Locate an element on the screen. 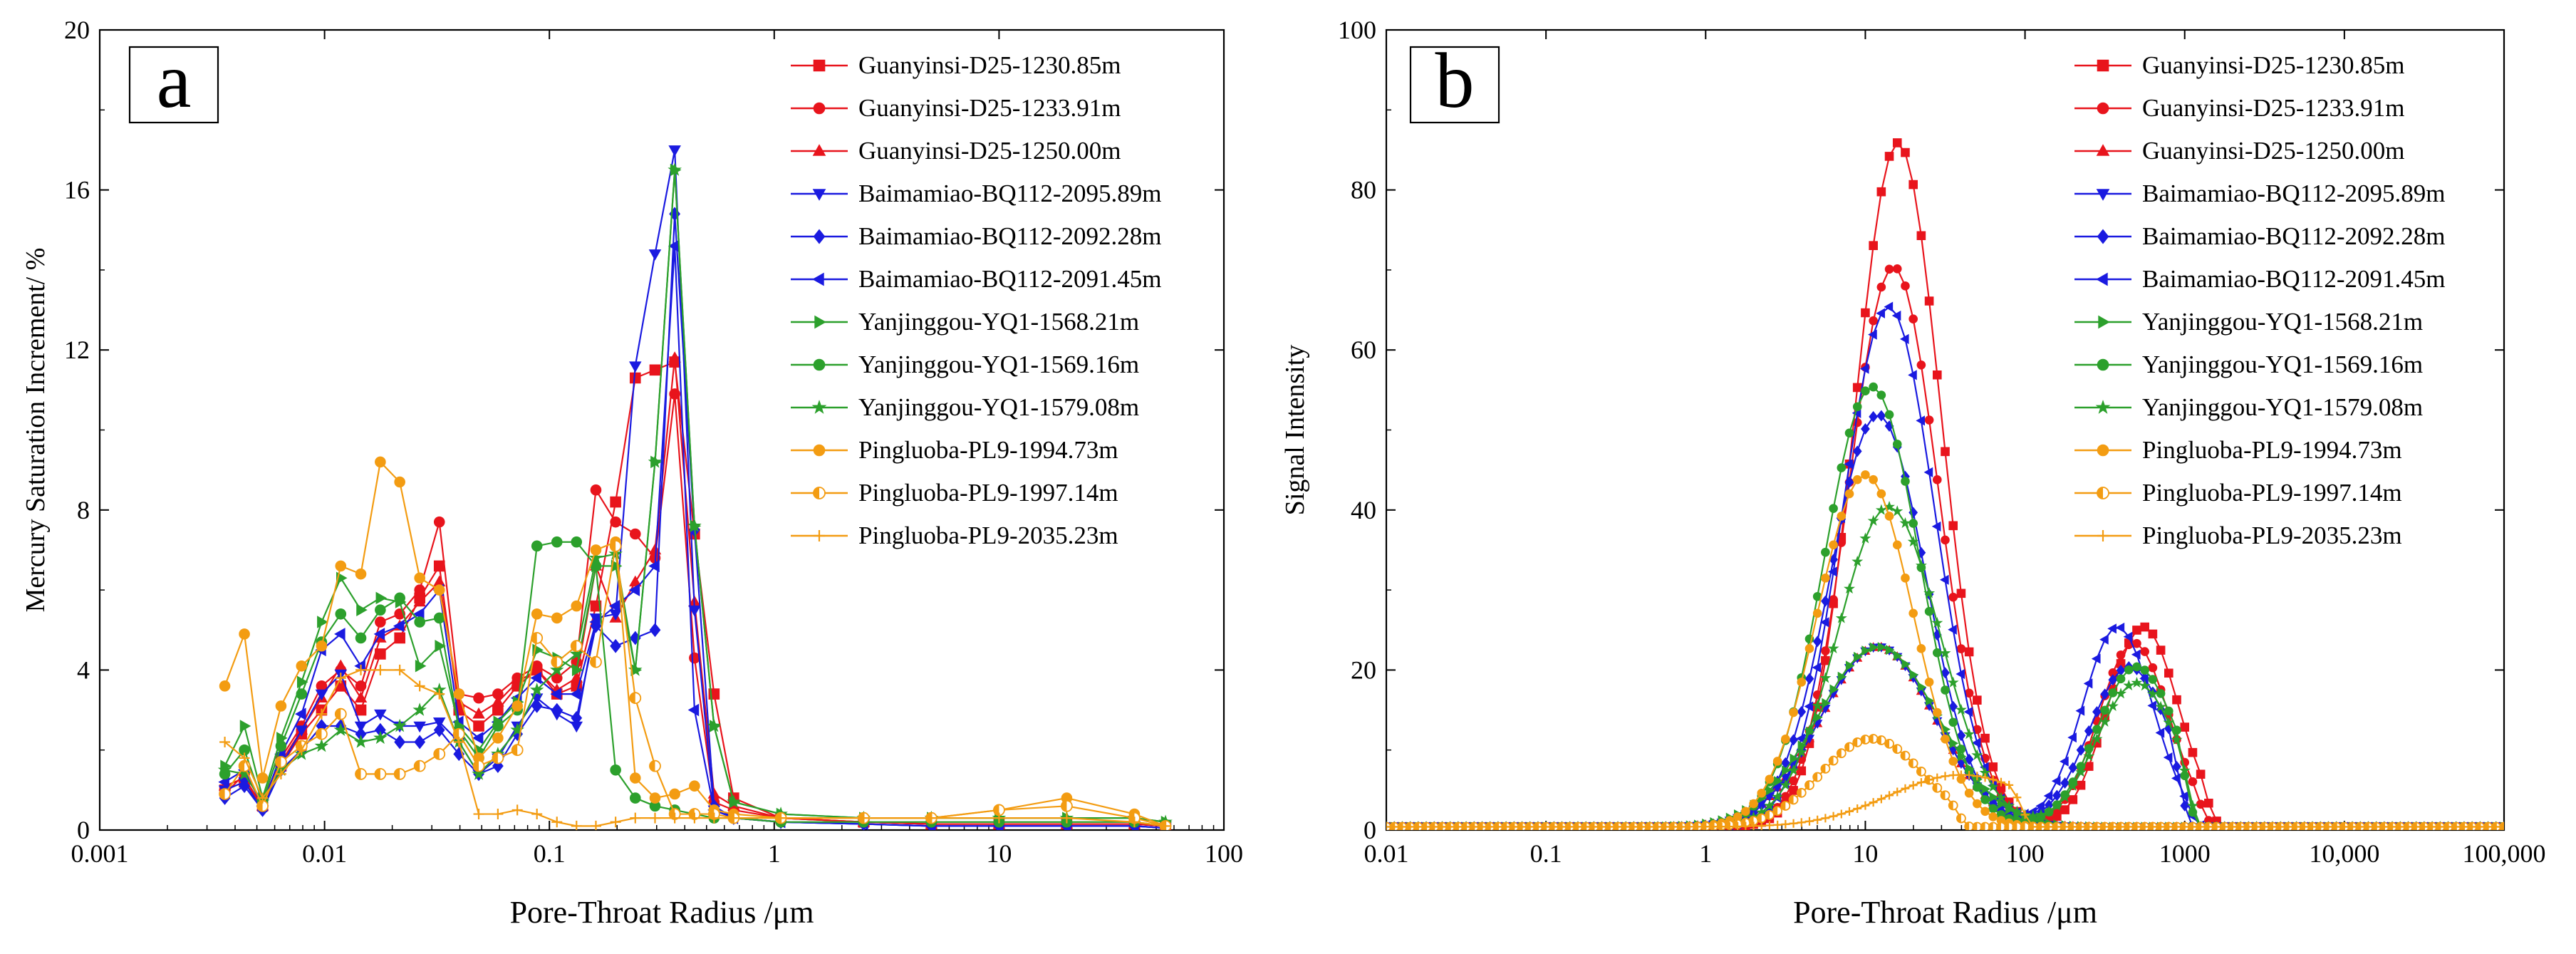  legend-item: Pingluoba-PL9-2035.23m is located at coordinates (954, 535).